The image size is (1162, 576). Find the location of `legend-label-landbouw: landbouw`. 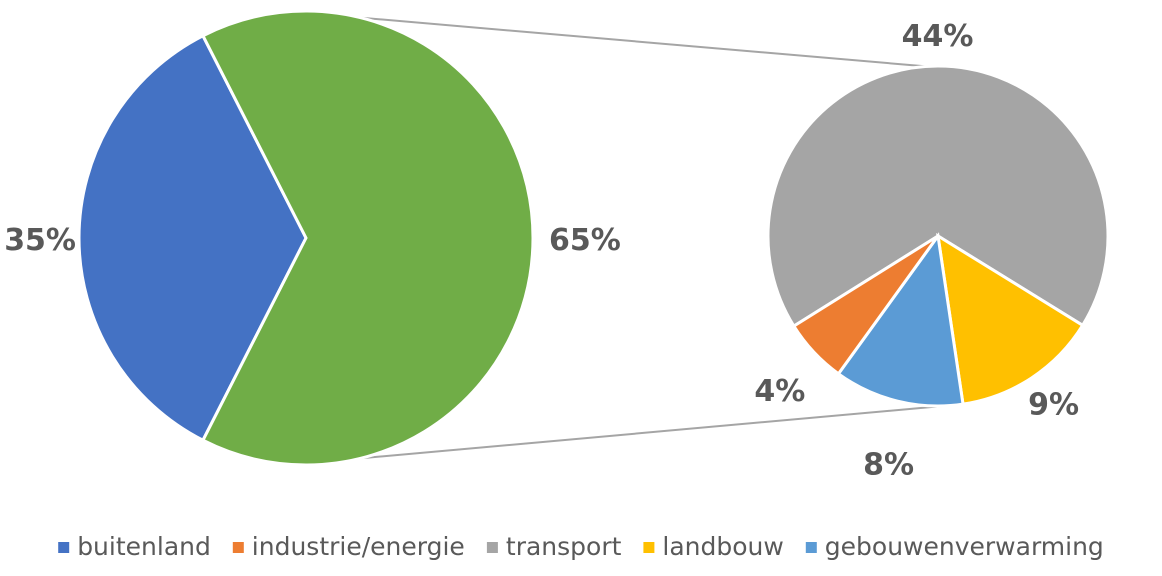

legend-label-landbouw: landbouw is located at coordinates (722, 546).